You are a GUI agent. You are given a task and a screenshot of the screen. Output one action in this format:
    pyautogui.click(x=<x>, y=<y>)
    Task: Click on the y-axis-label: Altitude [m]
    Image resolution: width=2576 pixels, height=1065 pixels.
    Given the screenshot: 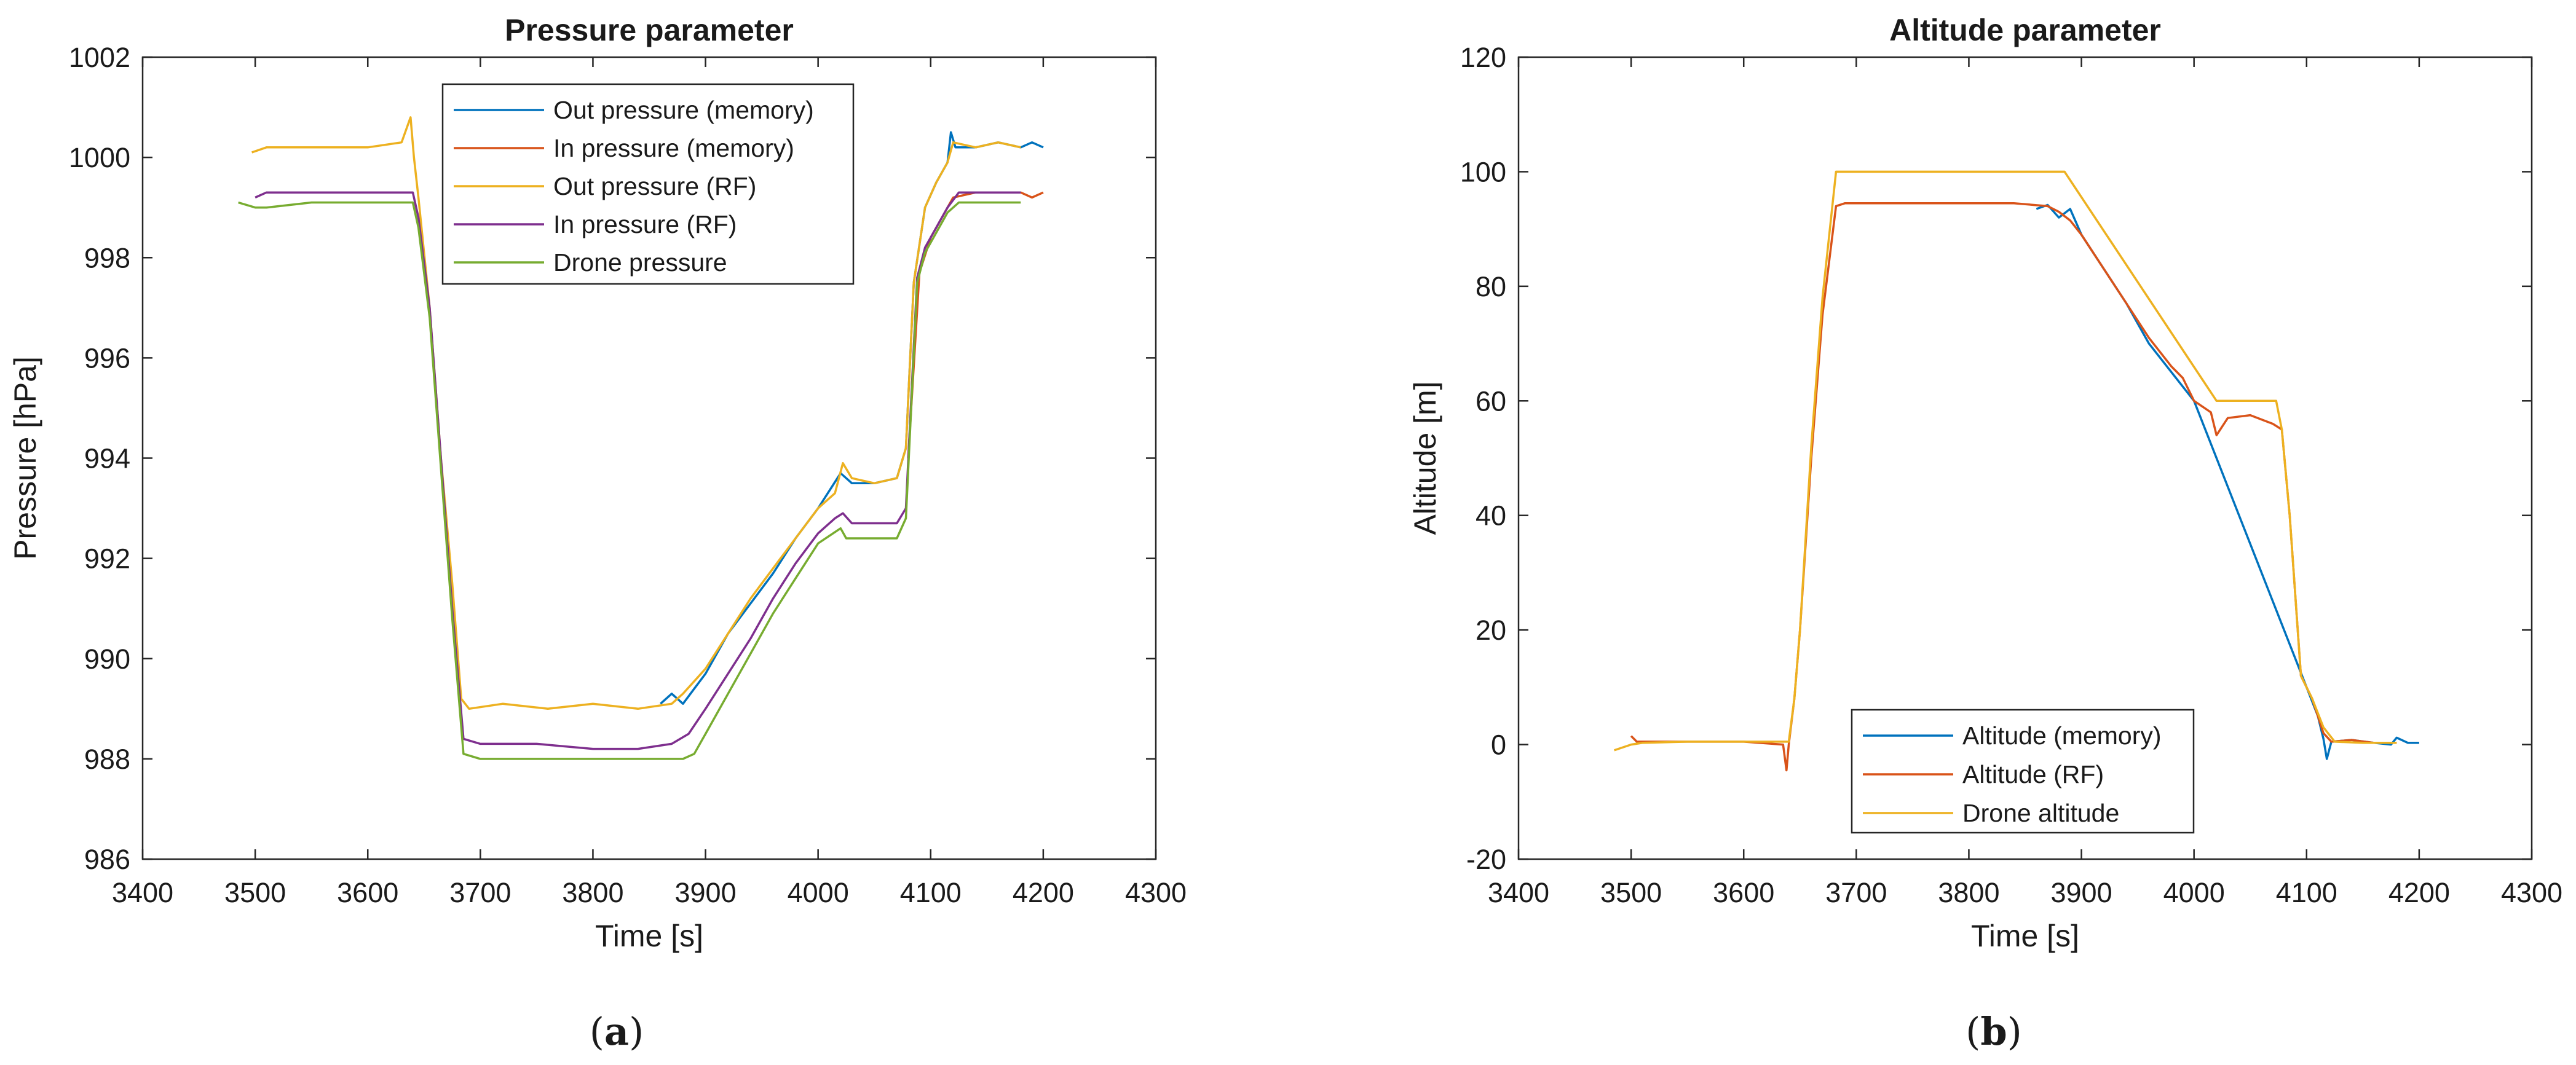 What is the action you would take?
    pyautogui.click(x=1425, y=458)
    